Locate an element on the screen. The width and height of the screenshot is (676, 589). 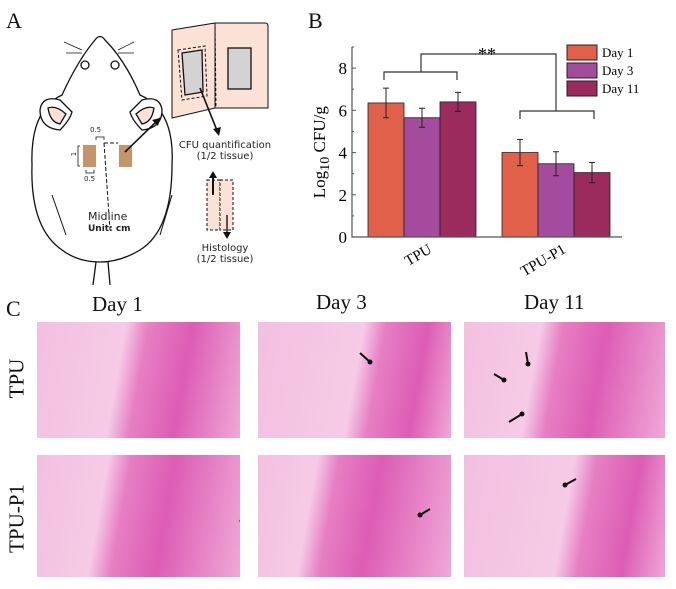
dim-top: 0.5 is located at coordinates (96, 130).